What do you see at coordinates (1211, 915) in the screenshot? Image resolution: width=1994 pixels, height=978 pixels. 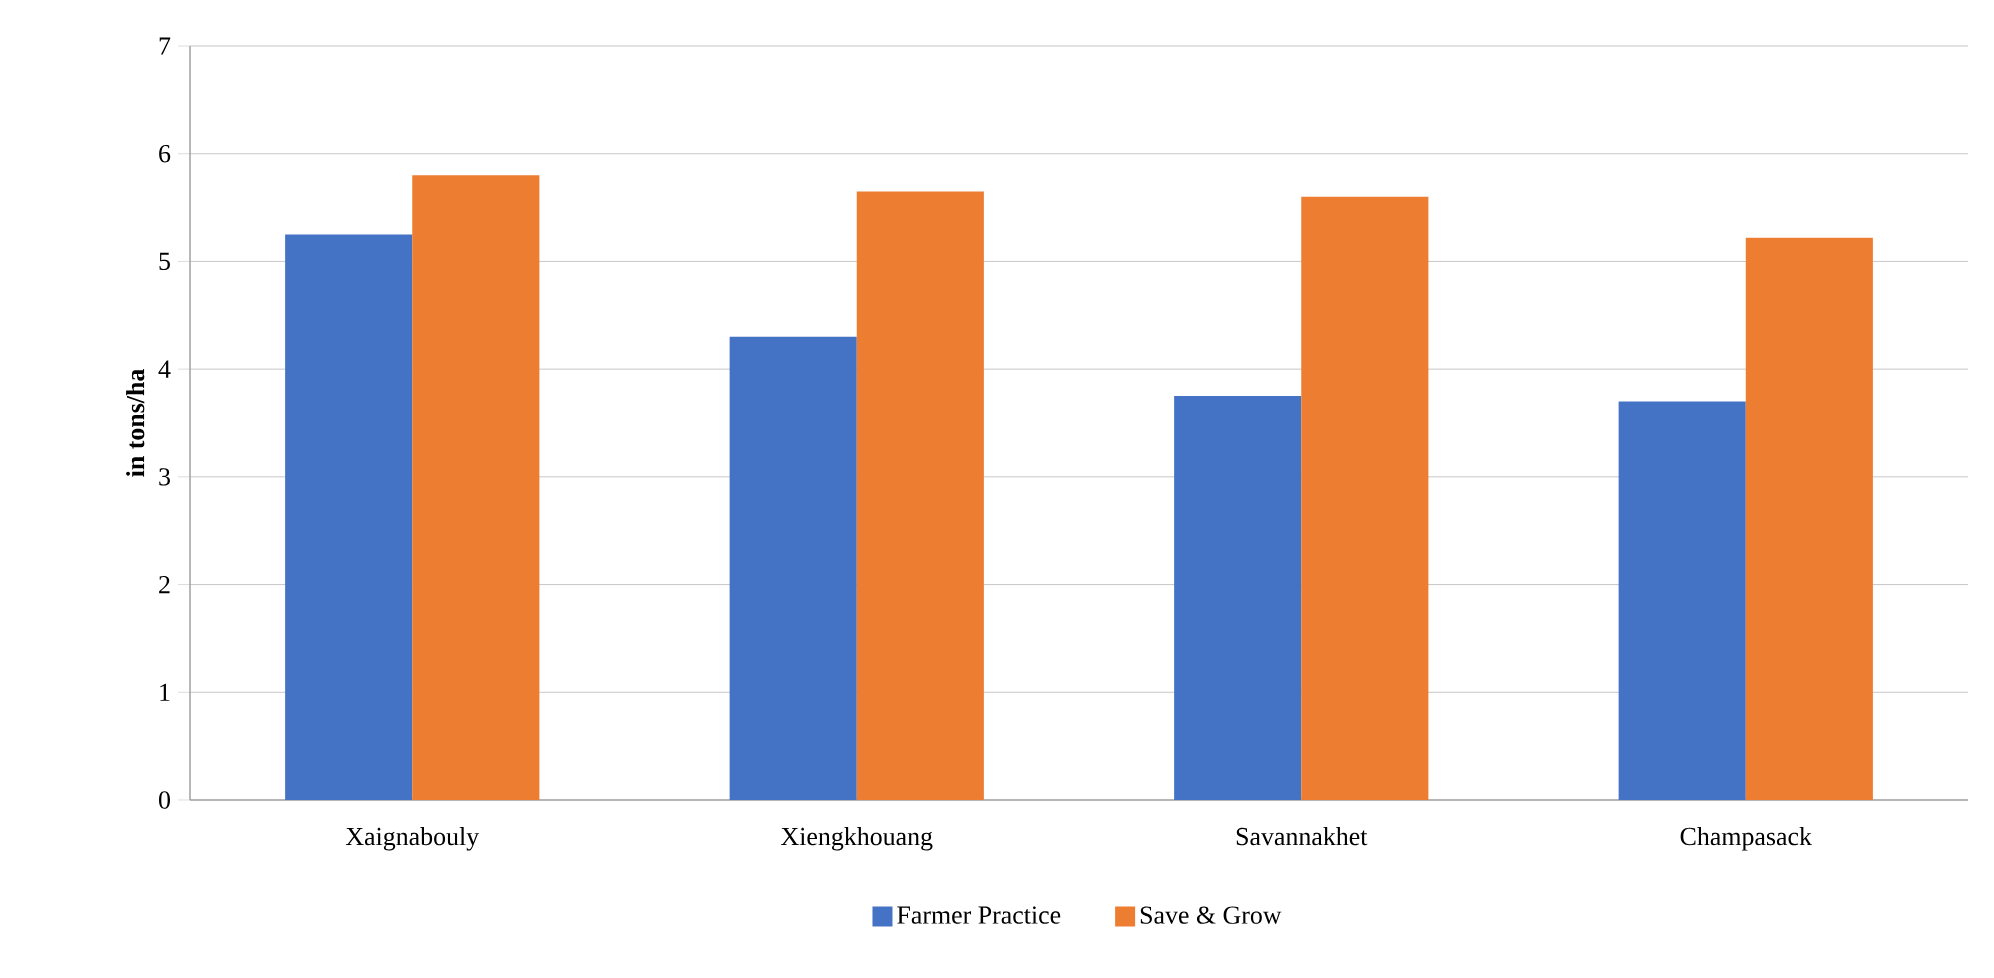 I see `legend-label: Save & Grow` at bounding box center [1211, 915].